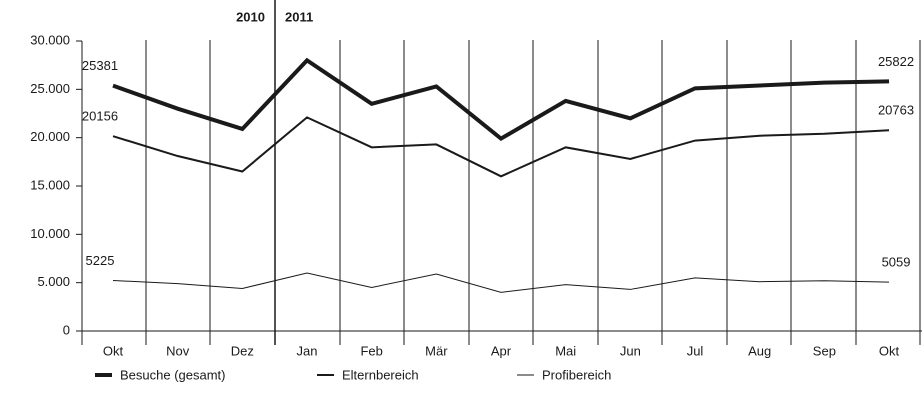  I want to click on data-label: 25381, so click(100, 65).